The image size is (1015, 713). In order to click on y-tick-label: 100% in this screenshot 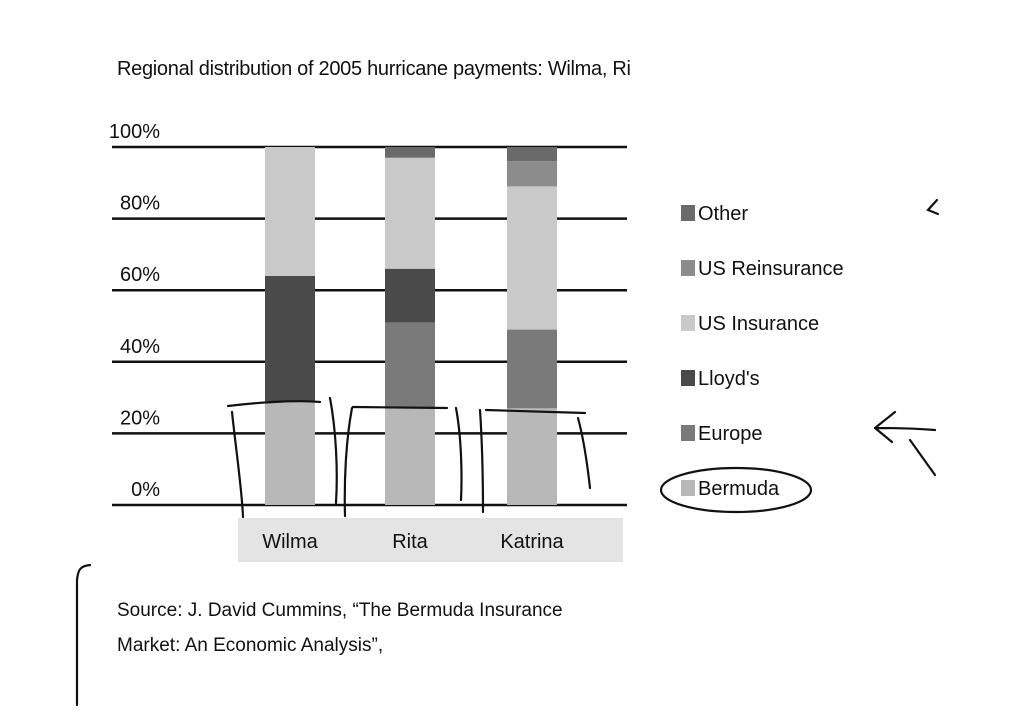, I will do `click(134, 132)`.